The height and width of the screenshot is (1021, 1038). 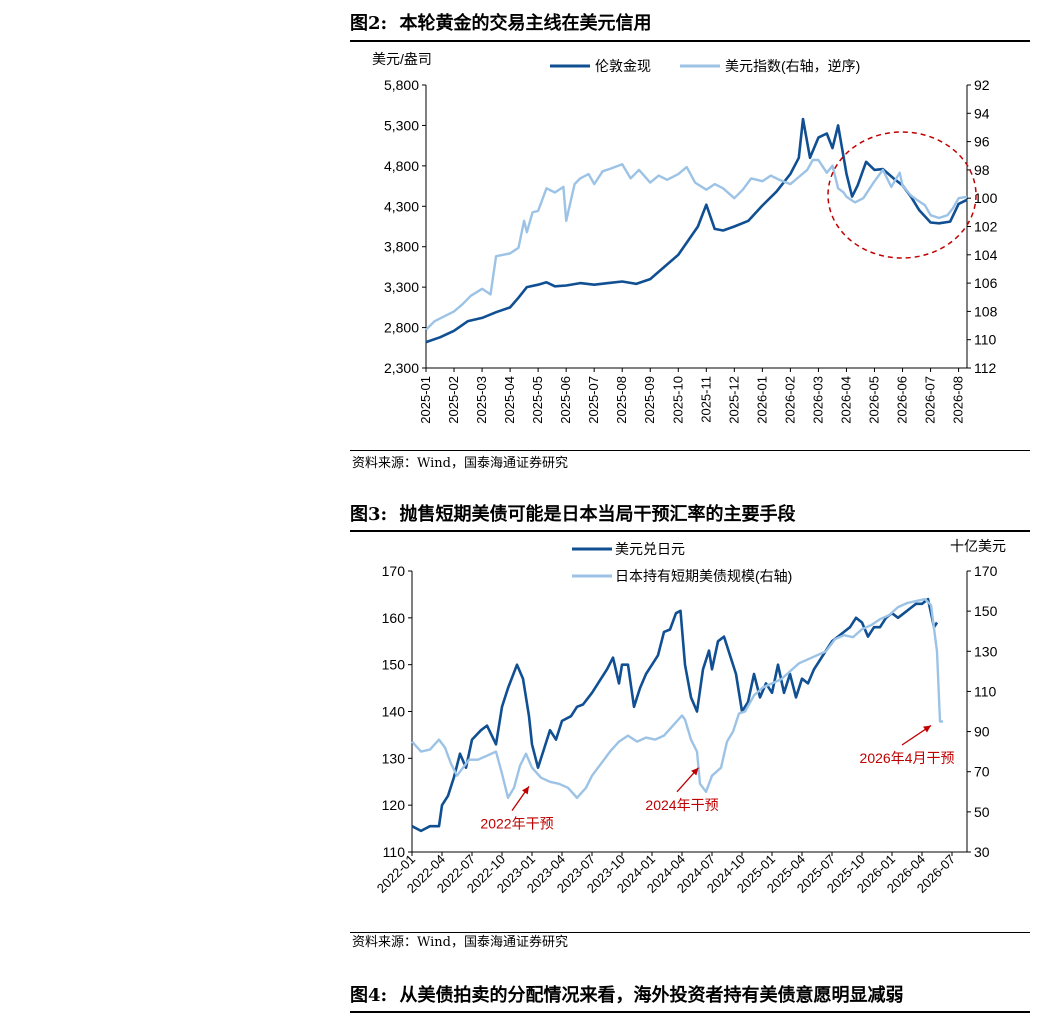 I want to click on c1-x-tick-label: 2025-12, so click(x=733, y=400).